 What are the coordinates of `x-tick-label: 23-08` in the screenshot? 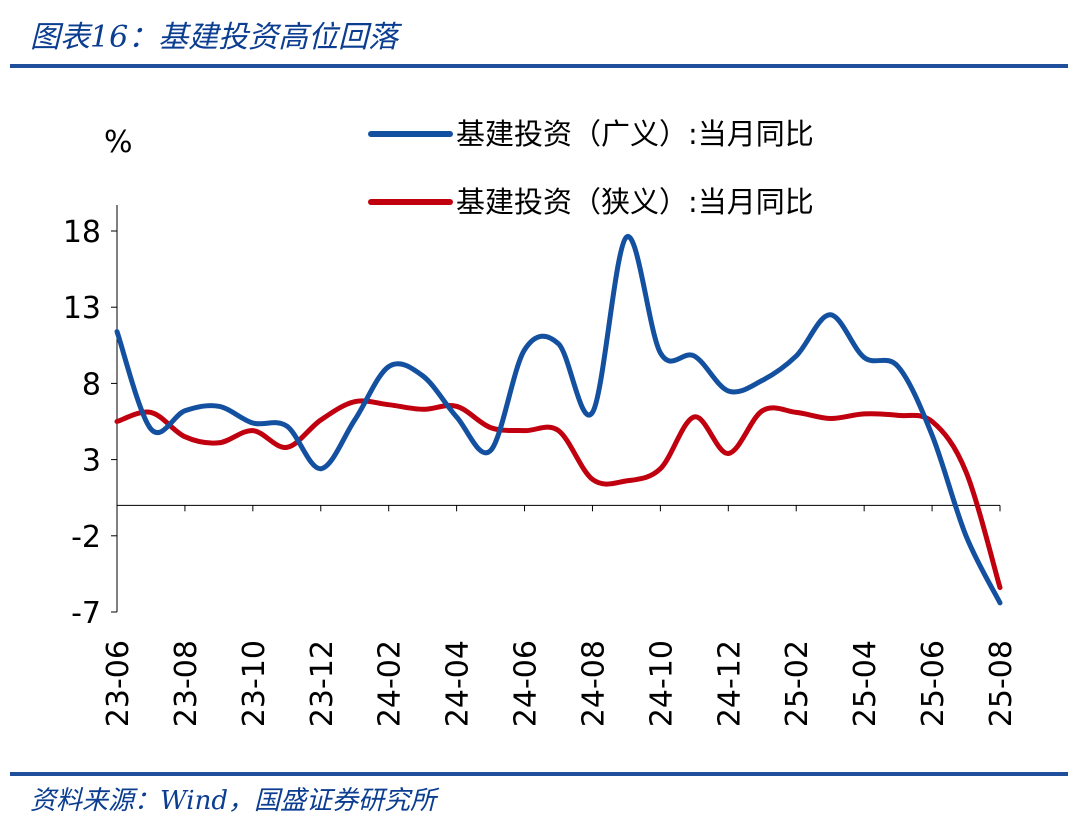 It's located at (186, 683).